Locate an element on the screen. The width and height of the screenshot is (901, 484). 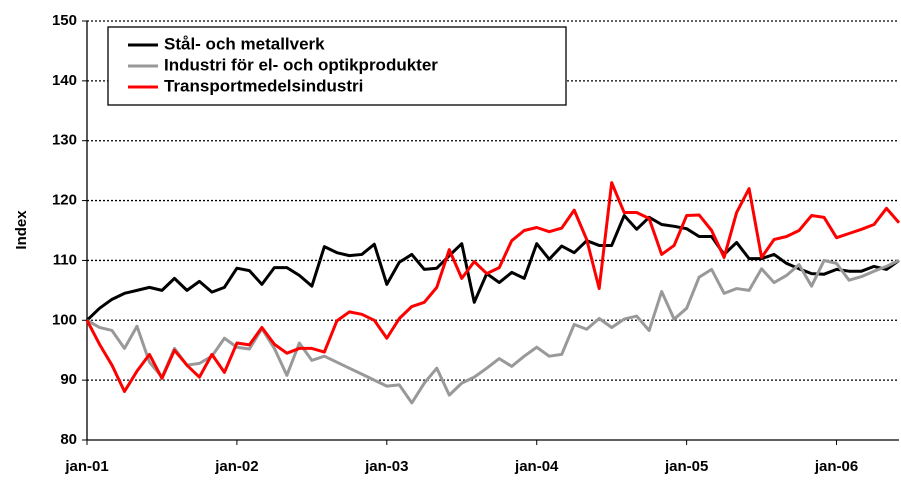
y-tick-label: 140 is located at coordinates (64, 80).